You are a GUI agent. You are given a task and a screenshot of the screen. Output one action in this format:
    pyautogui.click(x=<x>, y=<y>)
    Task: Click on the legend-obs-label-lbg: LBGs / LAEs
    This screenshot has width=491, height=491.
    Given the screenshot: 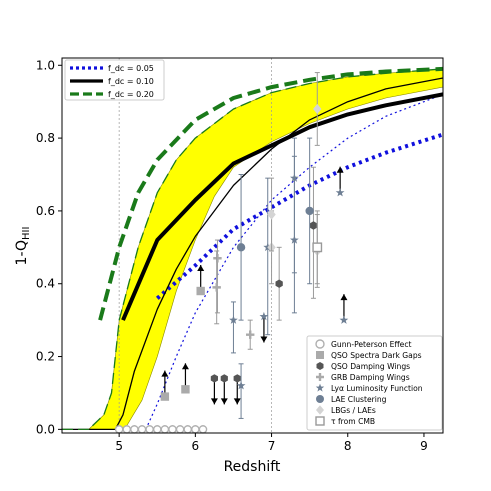 What is the action you would take?
    pyautogui.click(x=353, y=410)
    